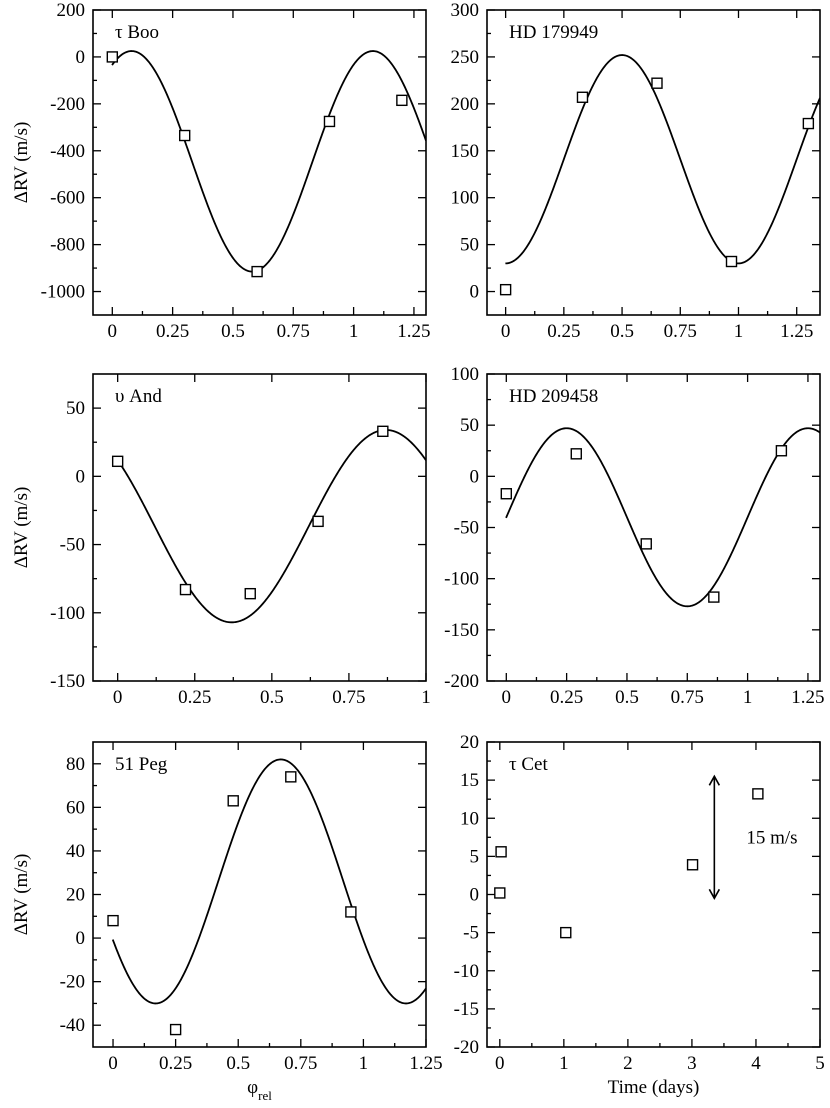 This screenshot has height=1108, width=830. What do you see at coordinates (63, 292) in the screenshot?
I see `y-tick-label: -1000` at bounding box center [63, 292].